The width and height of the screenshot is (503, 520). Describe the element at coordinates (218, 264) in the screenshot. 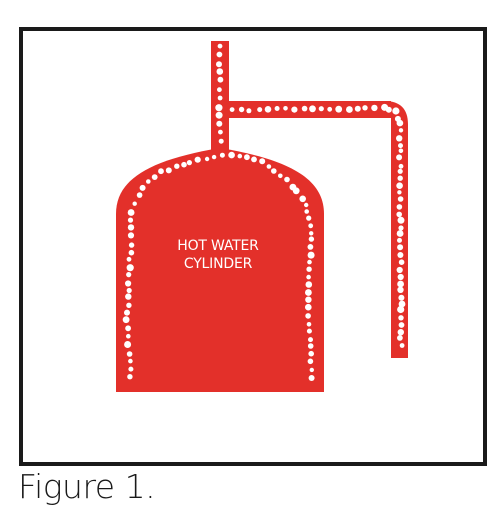

I see `cylinder-label-line2: CYLINDER` at that location.